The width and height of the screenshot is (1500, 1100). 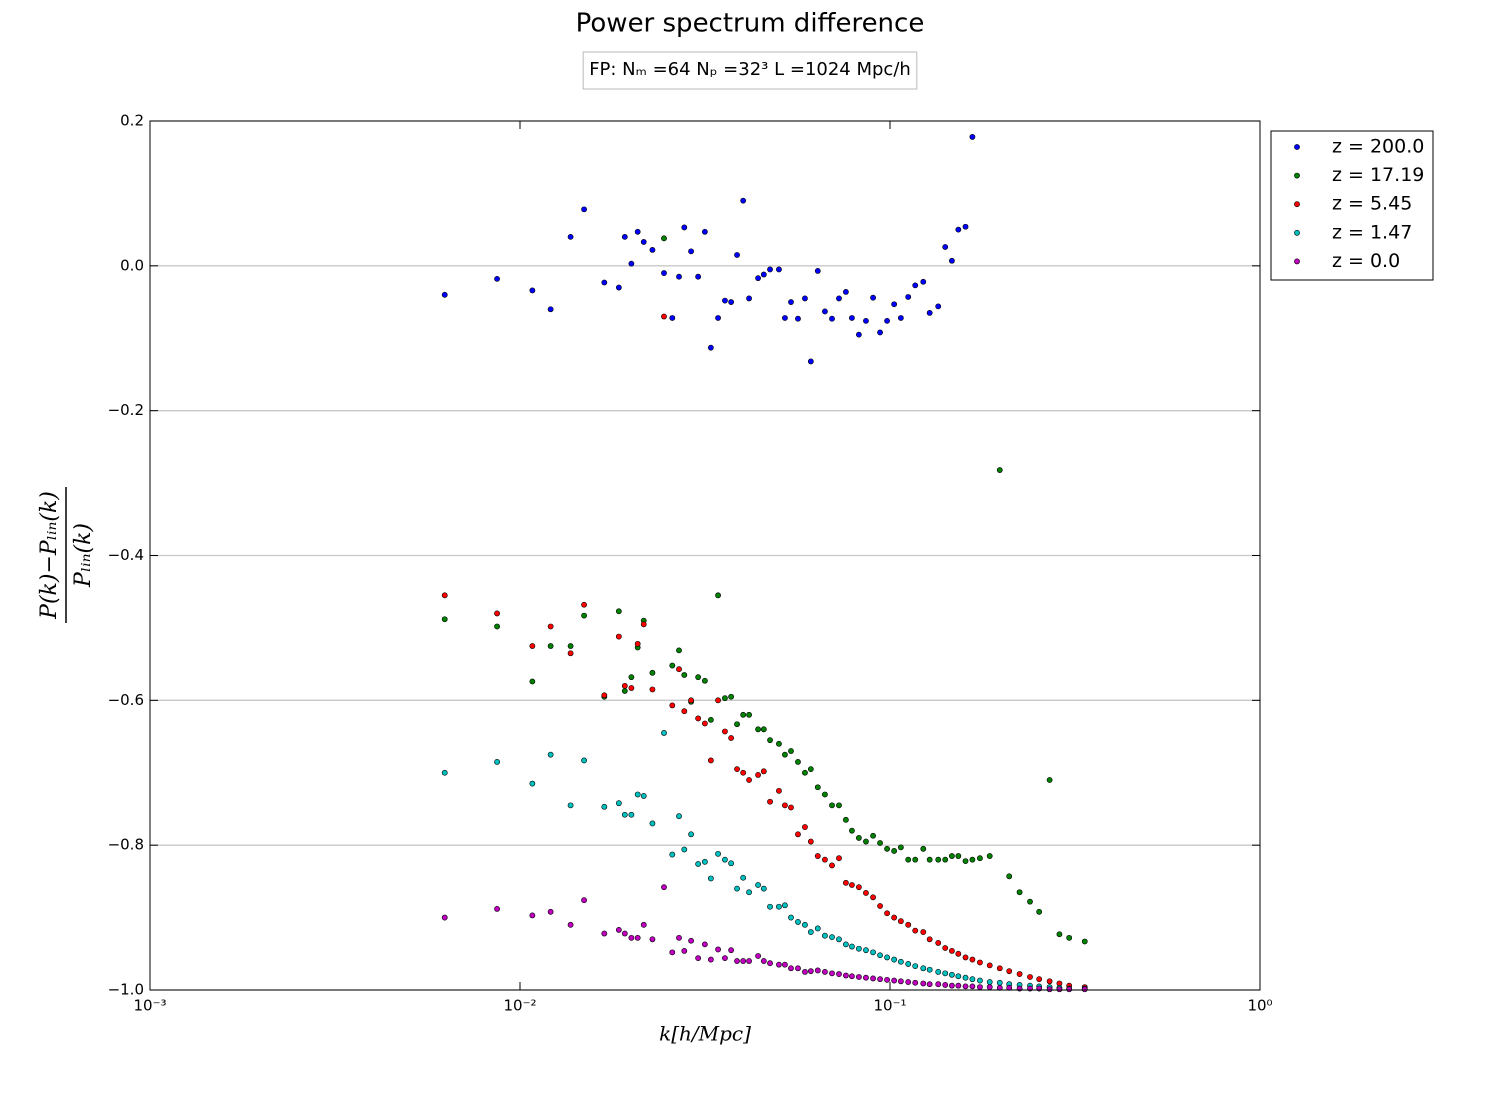 What do you see at coordinates (126, 555) in the screenshot?
I see `y-tick-label: −0.4` at bounding box center [126, 555].